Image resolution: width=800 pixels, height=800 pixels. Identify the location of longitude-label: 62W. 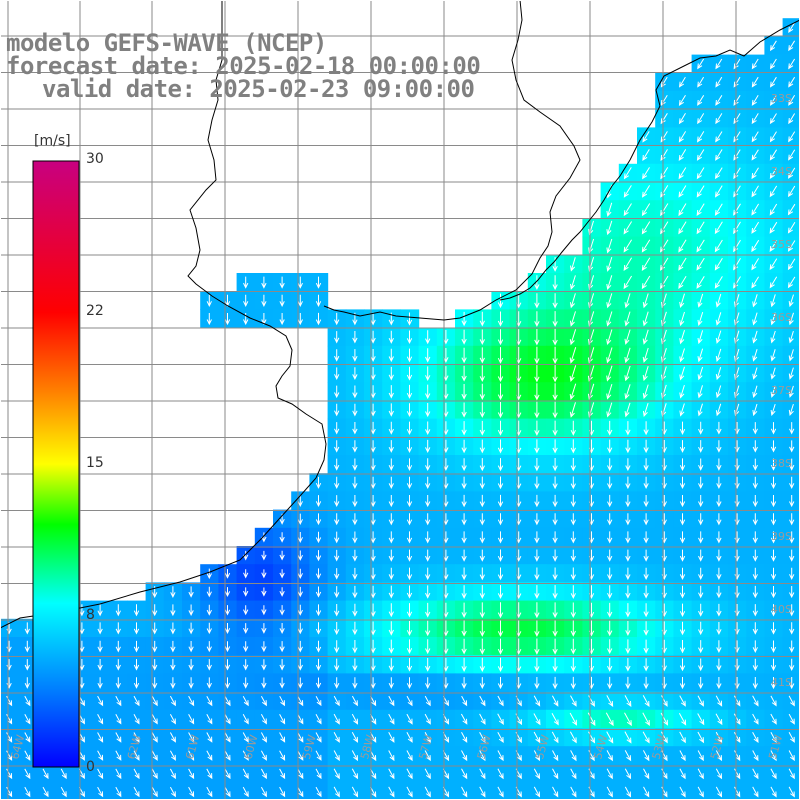
(134, 747).